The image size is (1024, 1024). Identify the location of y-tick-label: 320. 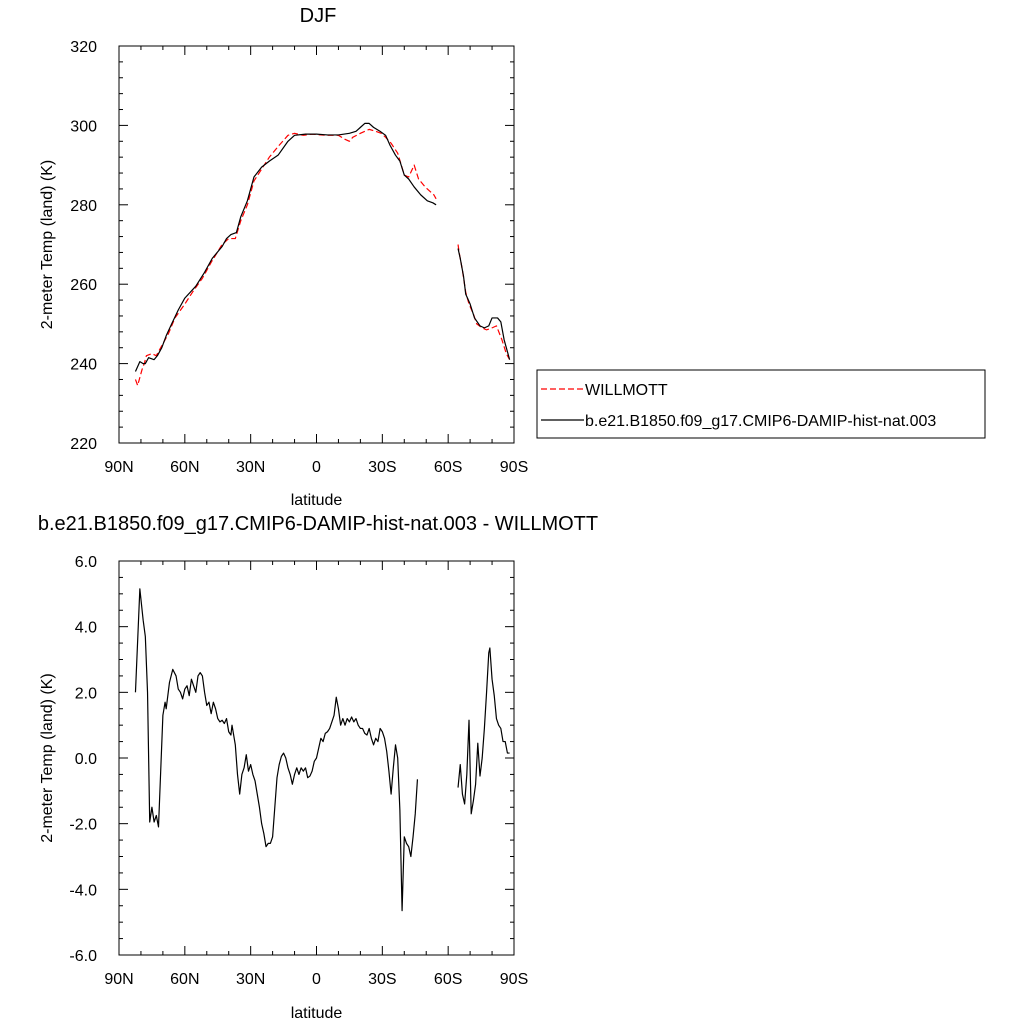
(83, 47).